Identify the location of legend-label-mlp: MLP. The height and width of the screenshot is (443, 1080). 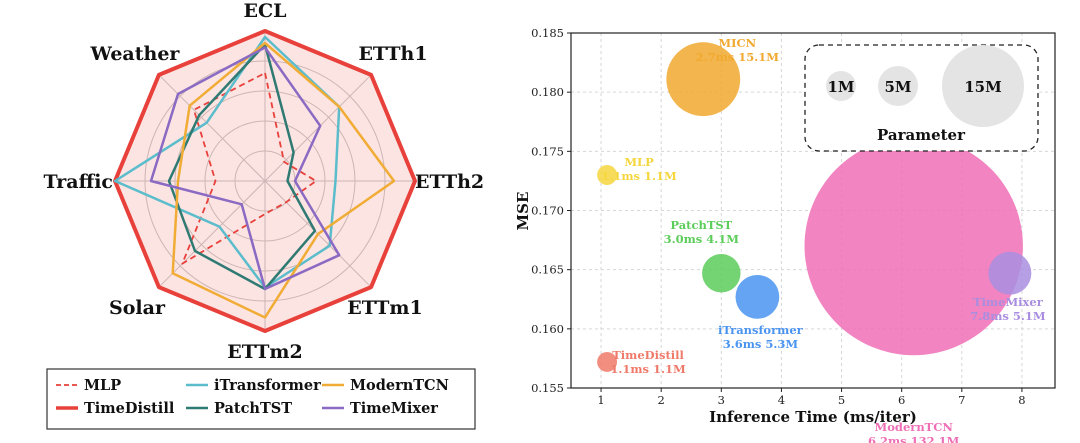
(102, 385).